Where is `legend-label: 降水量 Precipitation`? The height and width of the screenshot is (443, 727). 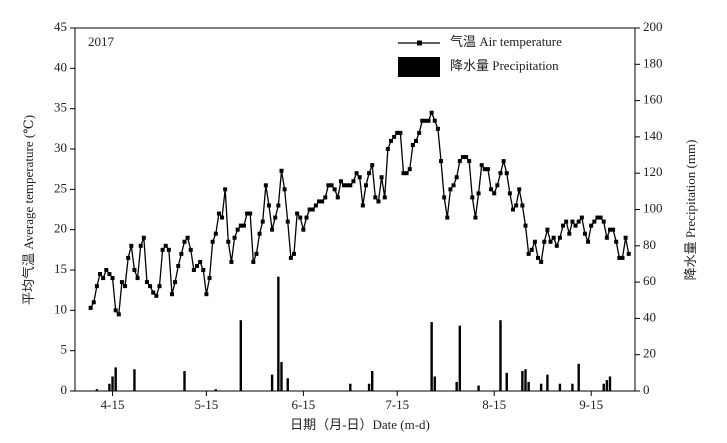 legend-label: 降水量 Precipitation is located at coordinates (504, 65).